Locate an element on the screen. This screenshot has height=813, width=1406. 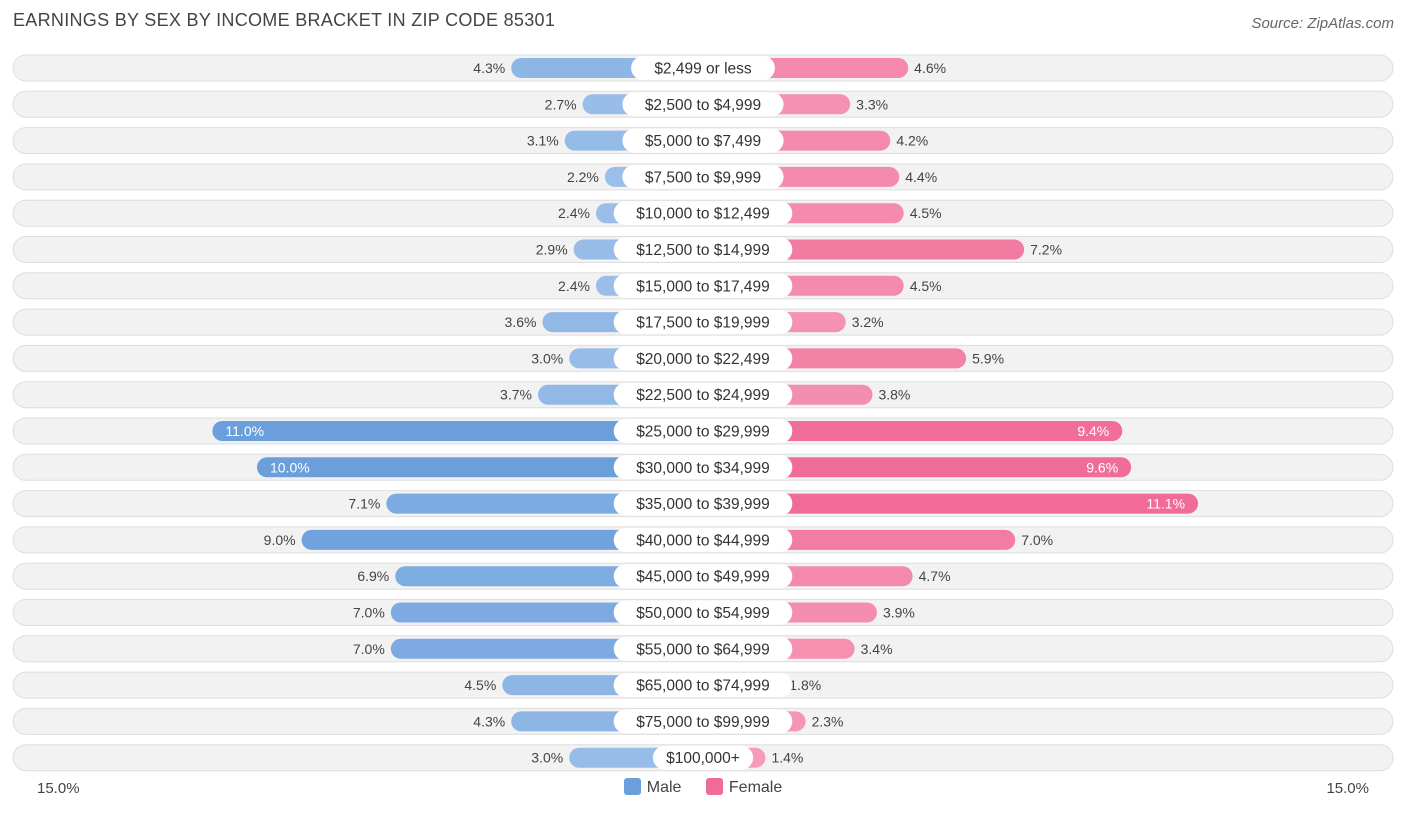
category-label: $50,000 to $54,999 is located at coordinates (703, 613).